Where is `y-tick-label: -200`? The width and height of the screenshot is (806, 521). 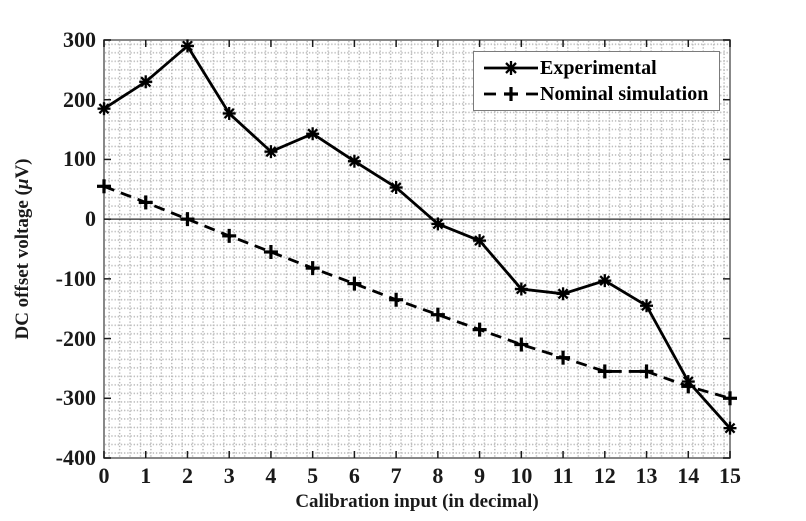 y-tick-label: -200 is located at coordinates (75, 338).